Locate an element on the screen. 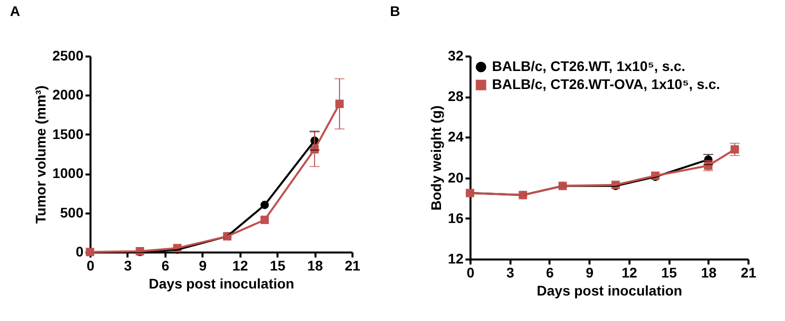 This screenshot has width=785, height=321. y-tick-label: 1000 is located at coordinates (68, 173).